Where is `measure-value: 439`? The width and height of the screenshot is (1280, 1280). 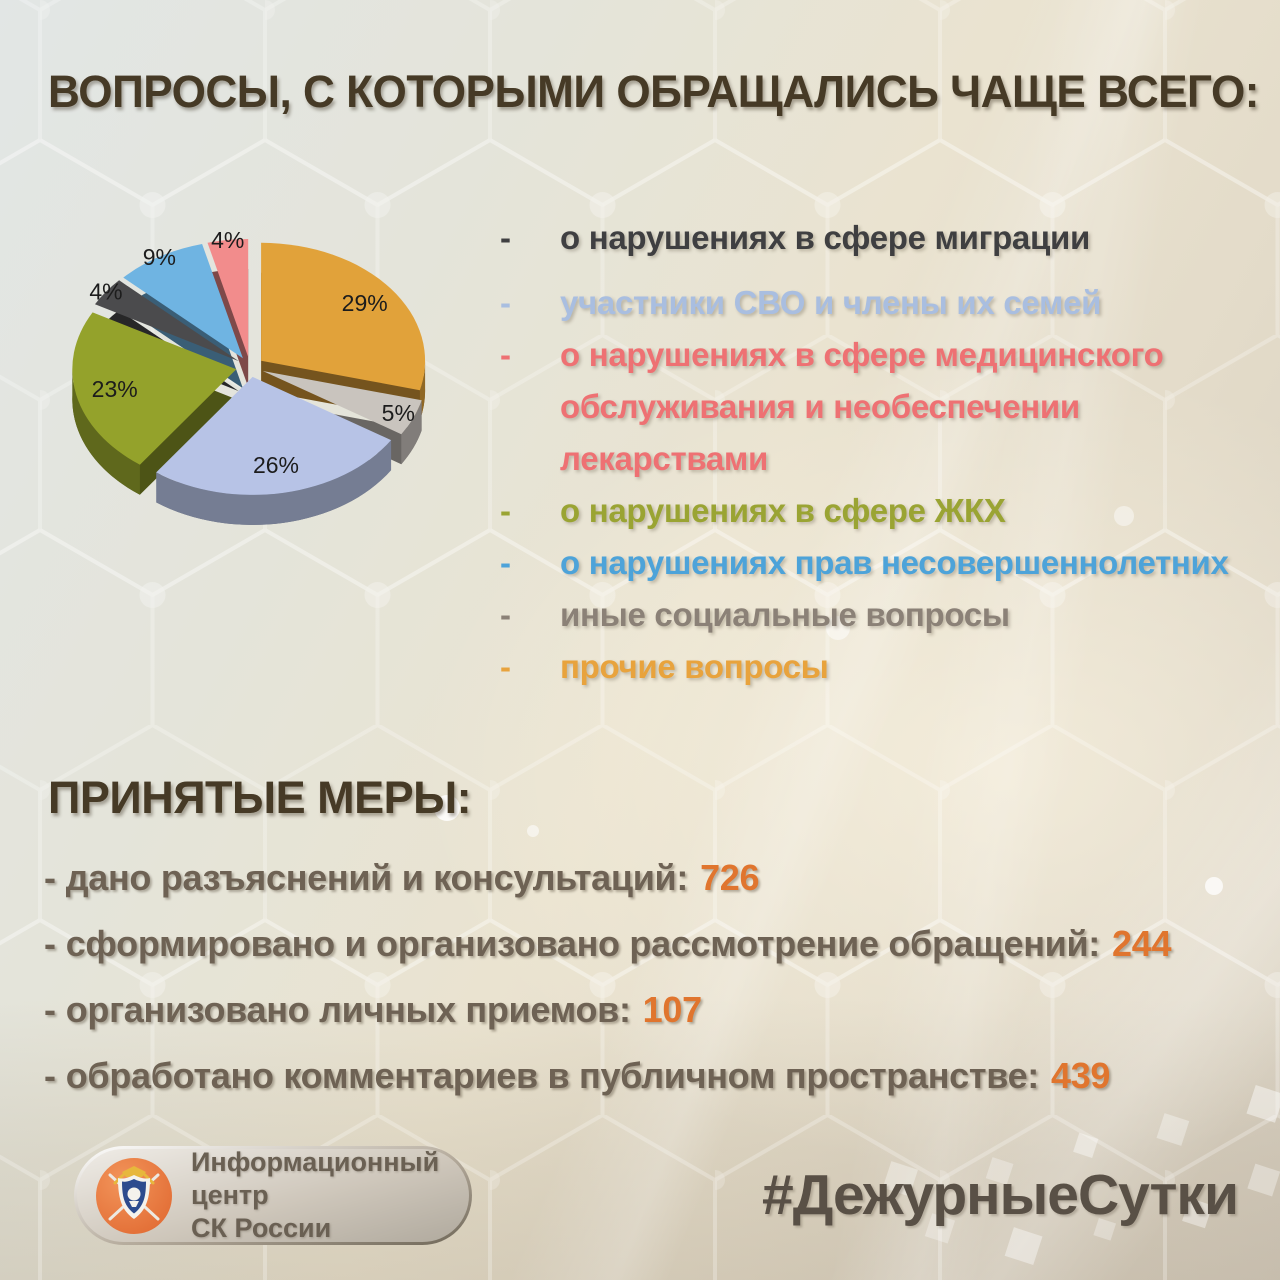
measure-value: 439 is located at coordinates (1080, 1075).